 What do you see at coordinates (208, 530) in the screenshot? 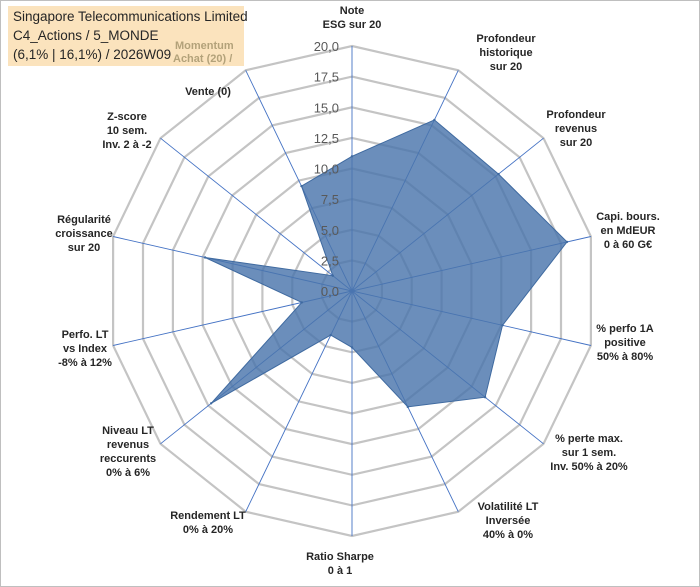
I see `axis-label: 0% à 20%` at bounding box center [208, 530].